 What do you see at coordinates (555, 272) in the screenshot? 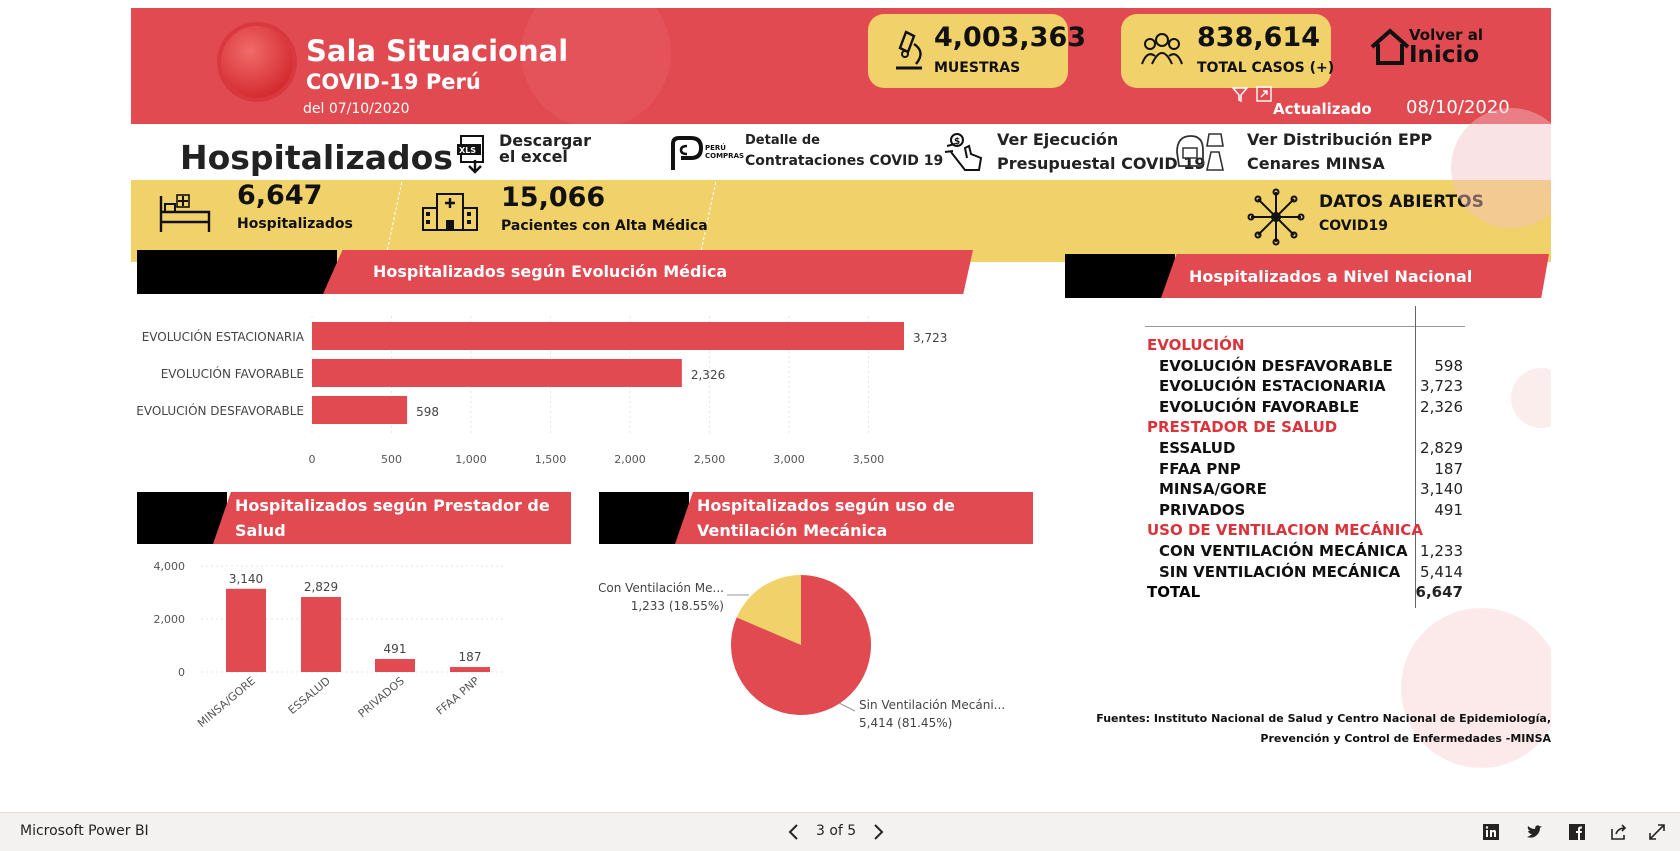
I see `panel-header-evolucion: Hospitalizados según Evolución Médica` at bounding box center [555, 272].